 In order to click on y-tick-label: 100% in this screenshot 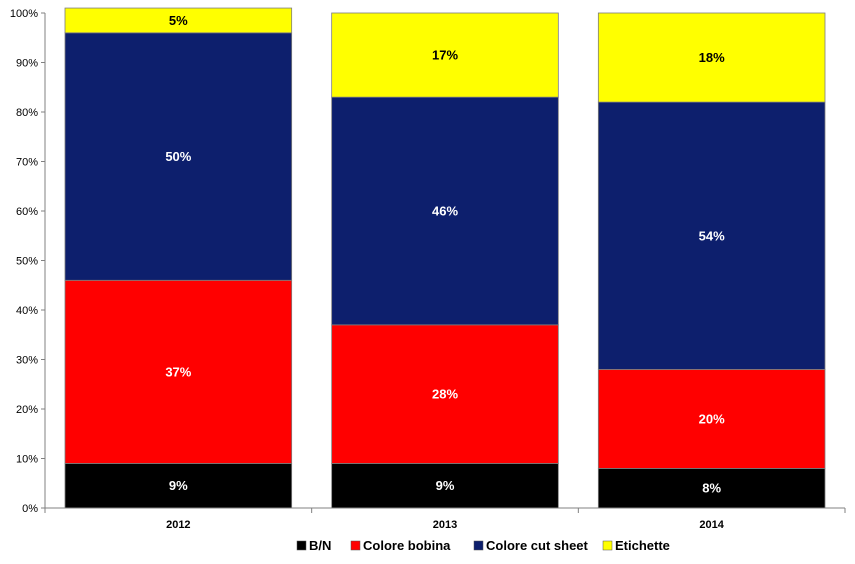, I will do `click(24, 14)`.